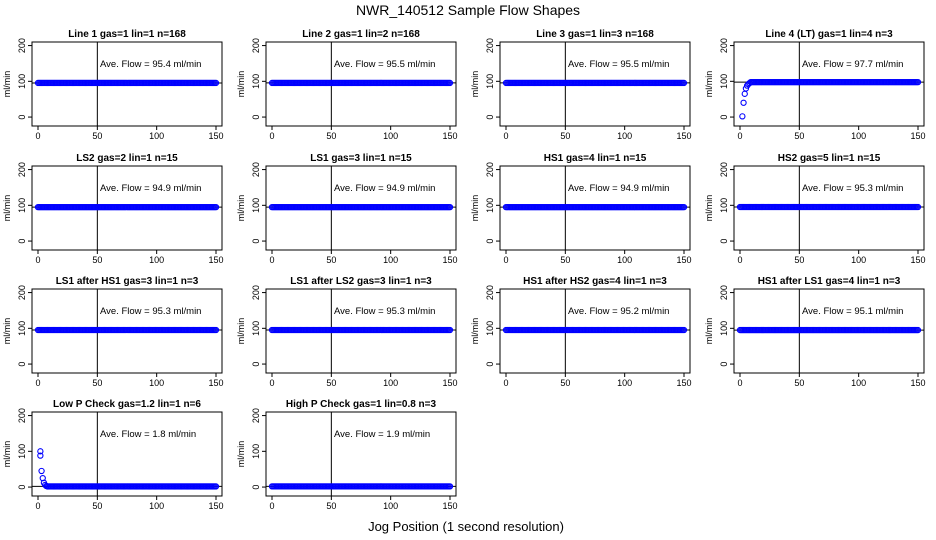 The image size is (936, 540). Describe the element at coordinates (829, 281) in the screenshot. I see `panel-title: HS1 after LS1 gas=4 lin=1 n=3` at that location.